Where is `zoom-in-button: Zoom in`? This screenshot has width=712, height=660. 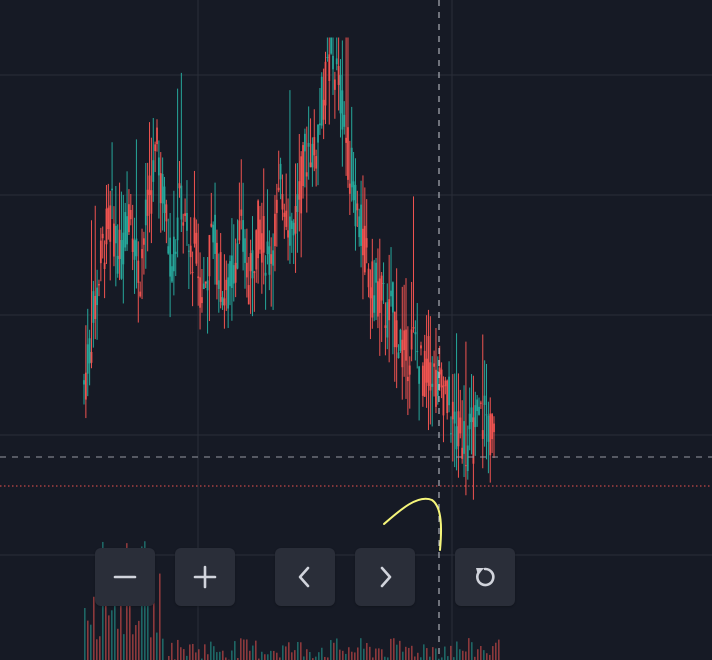 zoom-in-button: Zoom in is located at coordinates (205, 577).